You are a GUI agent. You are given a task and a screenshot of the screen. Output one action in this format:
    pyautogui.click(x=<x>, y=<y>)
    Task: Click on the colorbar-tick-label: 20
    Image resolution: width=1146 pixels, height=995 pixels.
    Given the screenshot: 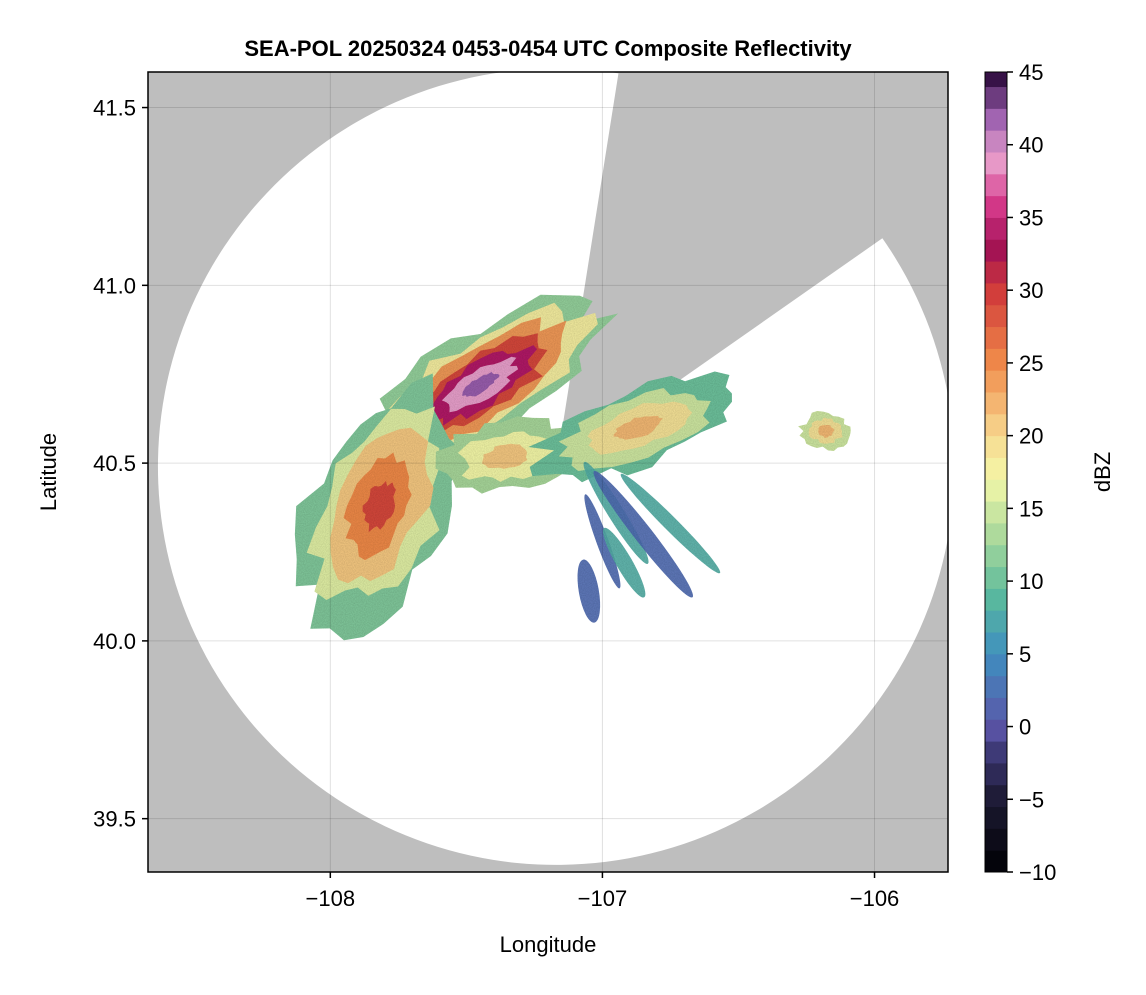 What is the action you would take?
    pyautogui.click(x=1031, y=436)
    